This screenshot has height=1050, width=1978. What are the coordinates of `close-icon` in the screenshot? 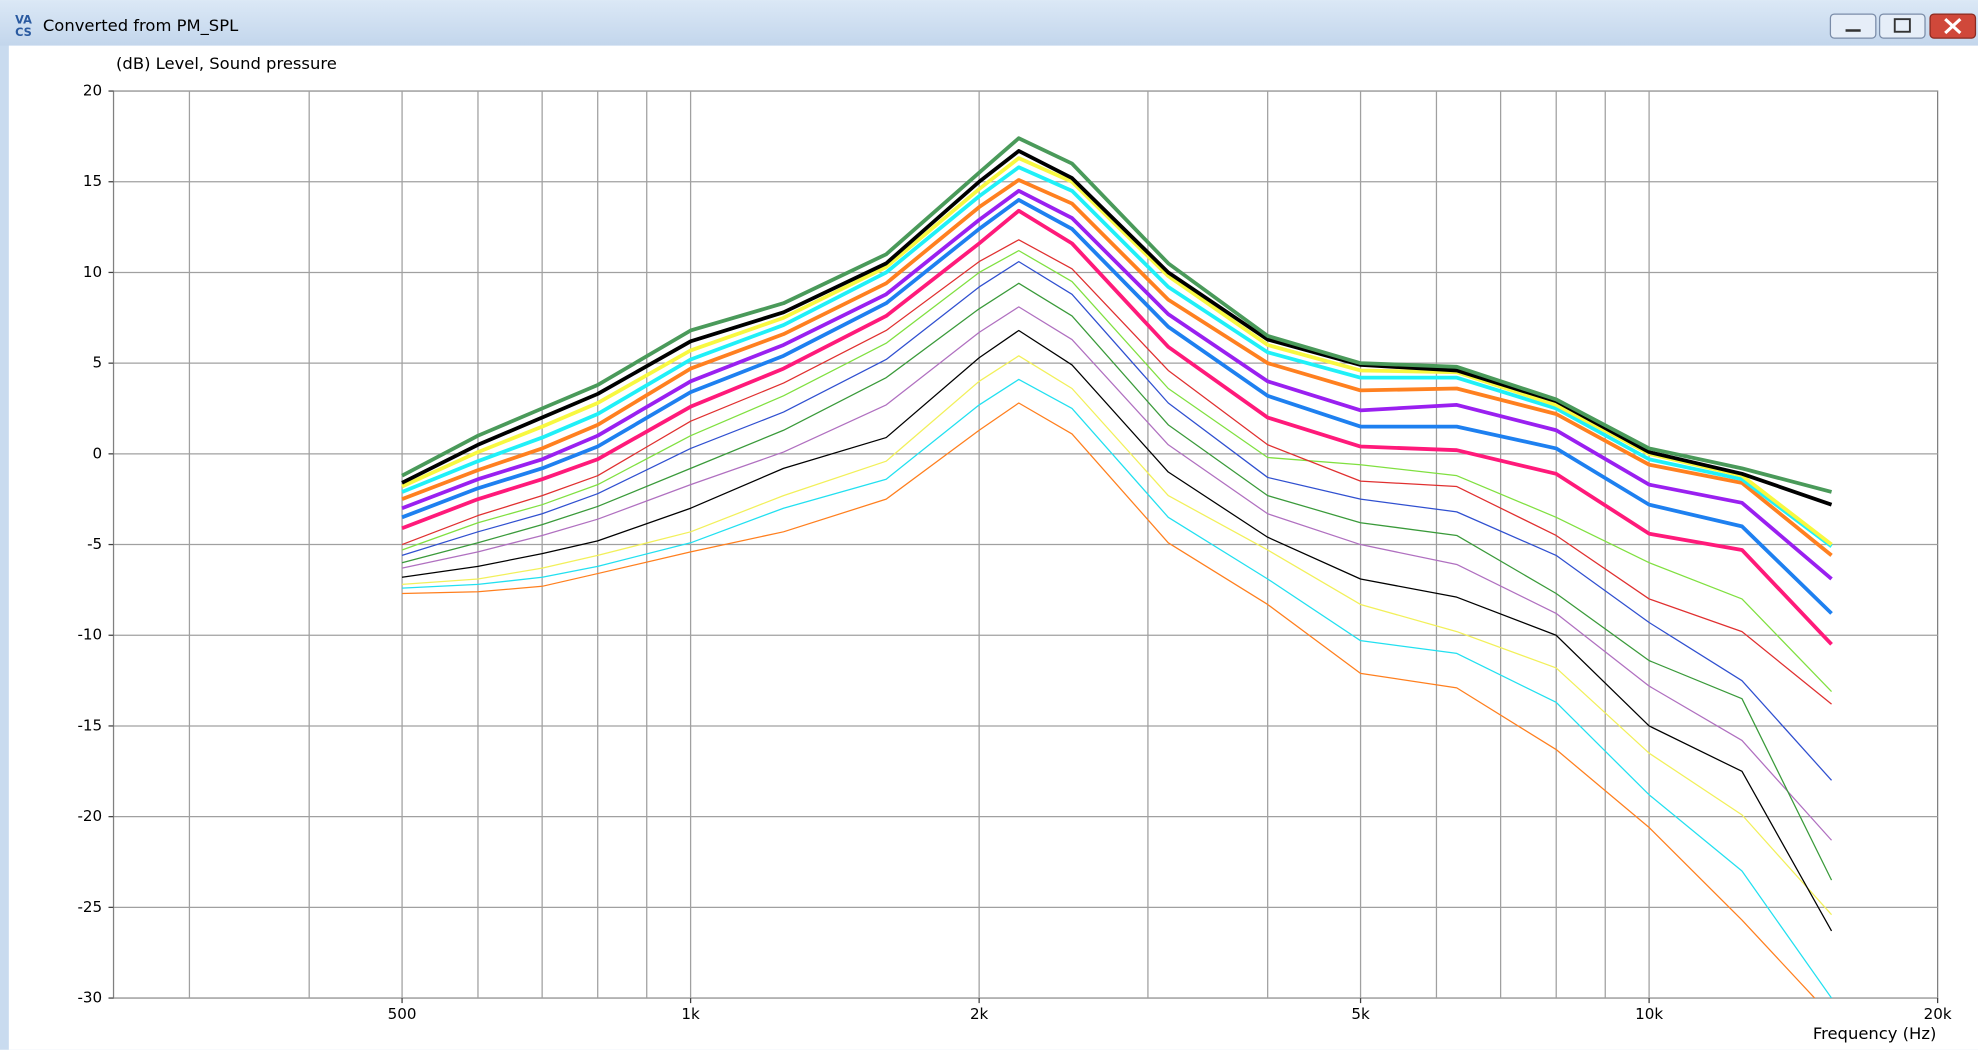 It's located at (1953, 26).